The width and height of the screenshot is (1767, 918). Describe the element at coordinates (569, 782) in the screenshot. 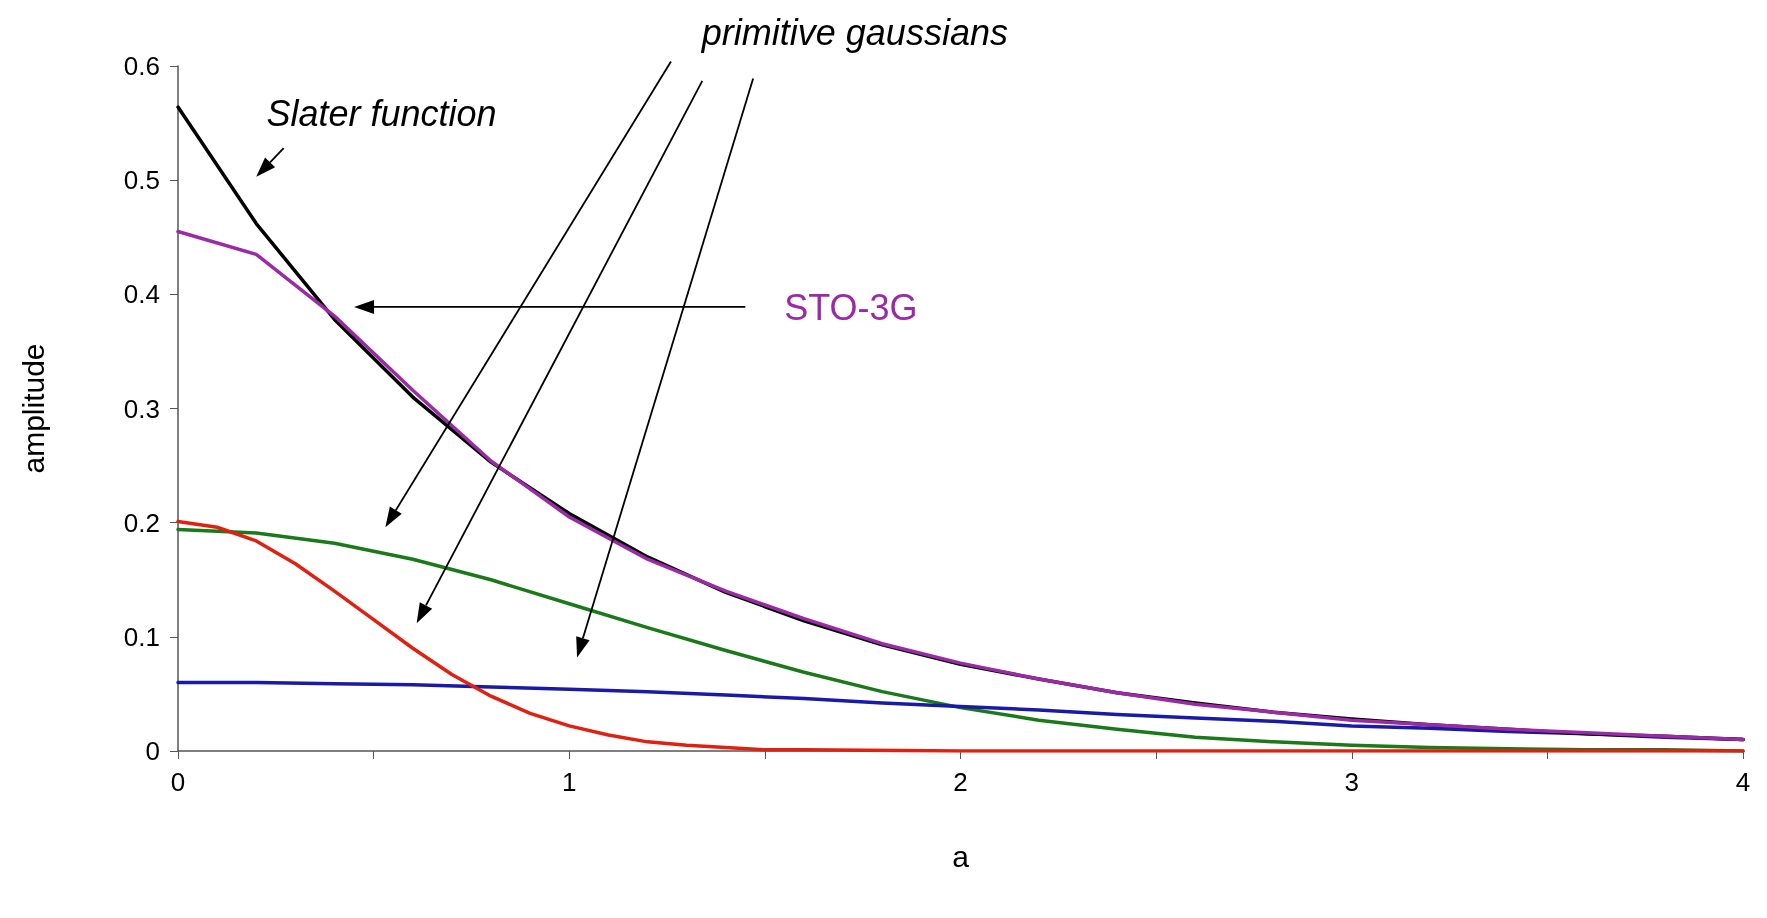

I see `x-tick-label: 1` at that location.